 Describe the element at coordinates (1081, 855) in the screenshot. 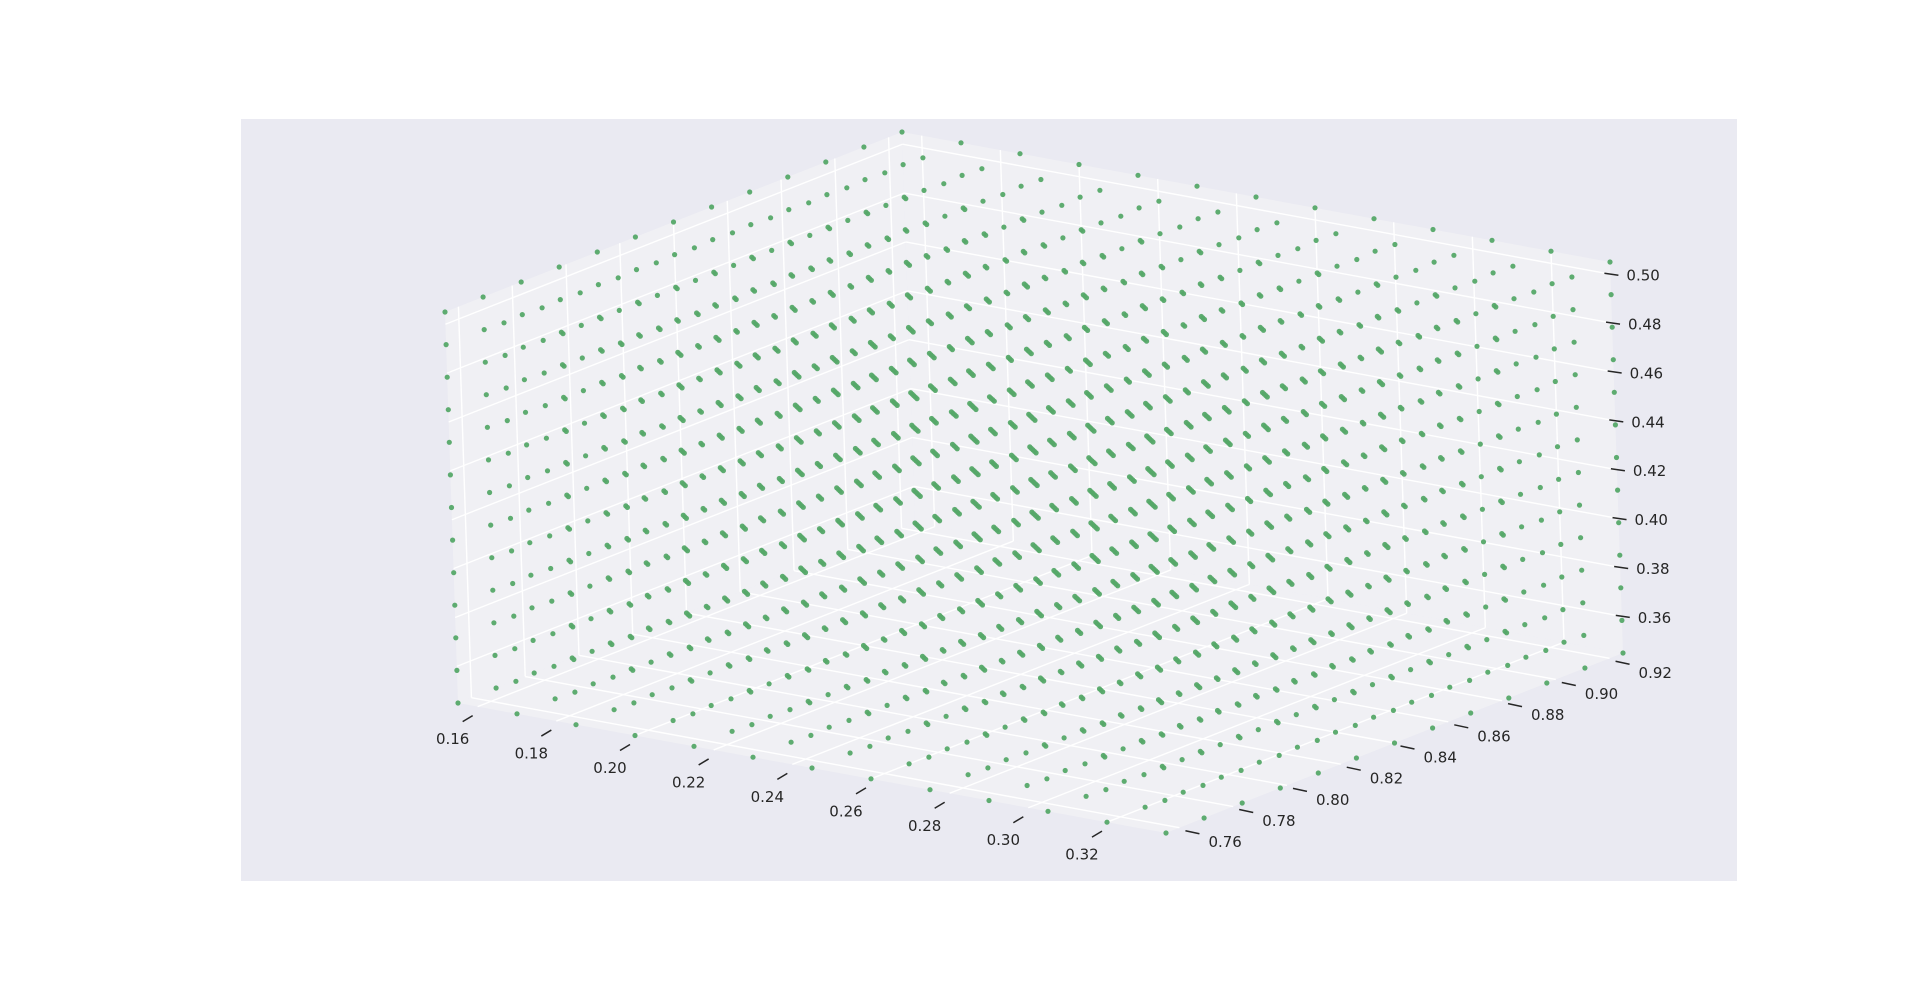

I see `x-tick-label: 0.32` at that location.